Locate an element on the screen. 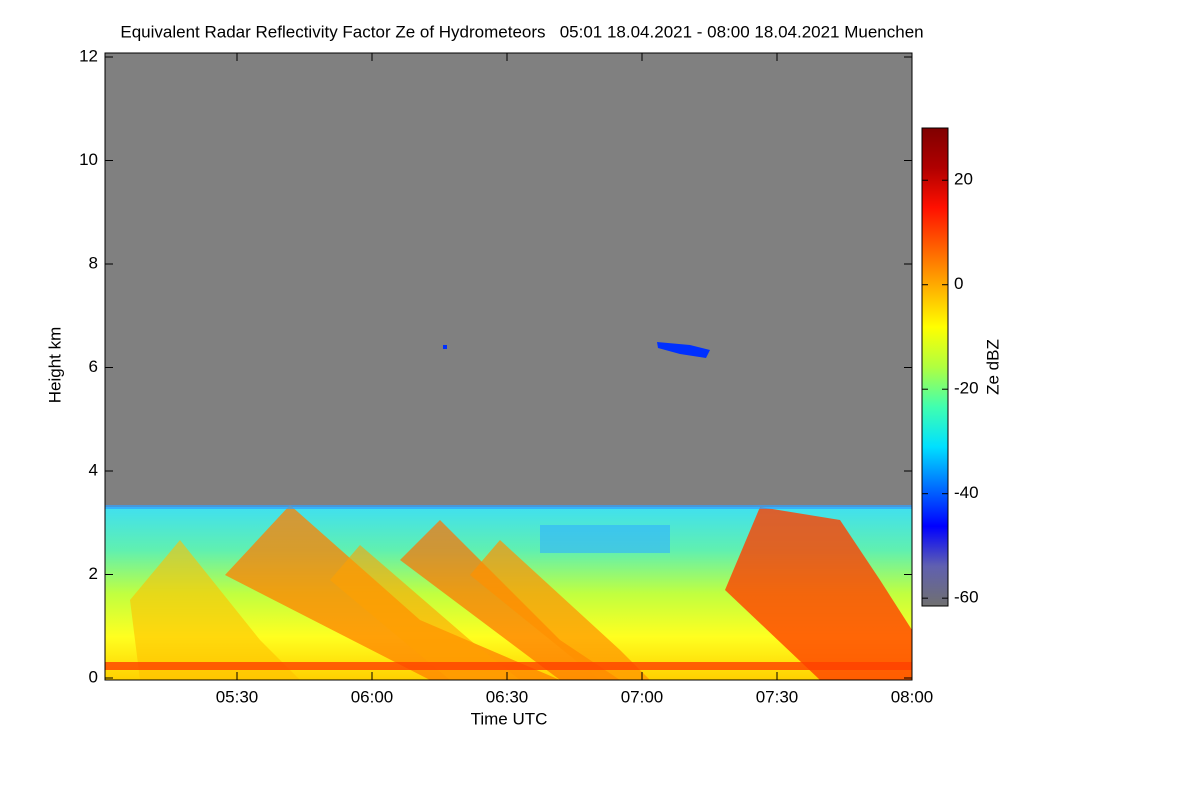  colorbar-tick-label: -60 is located at coordinates (966, 597).